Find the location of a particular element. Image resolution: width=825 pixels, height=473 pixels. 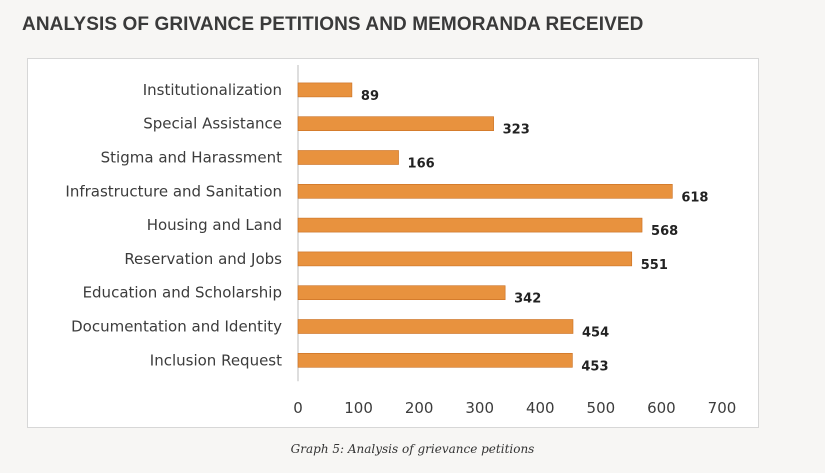

x-tick-label: 300 is located at coordinates (479, 408).